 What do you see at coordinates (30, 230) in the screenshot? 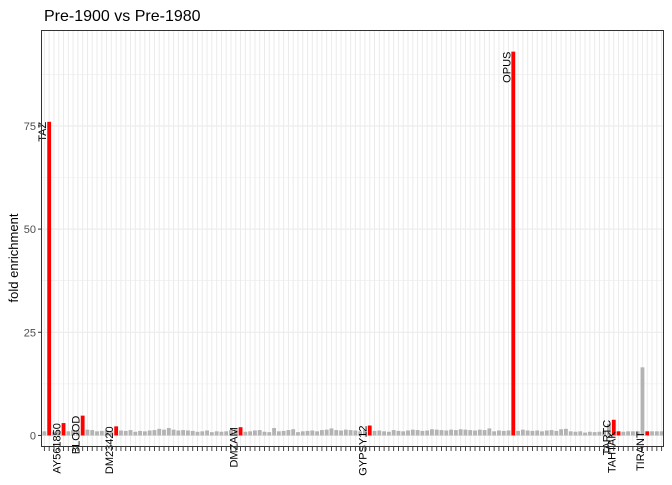
I see `y-tick-label: 50` at bounding box center [30, 230].